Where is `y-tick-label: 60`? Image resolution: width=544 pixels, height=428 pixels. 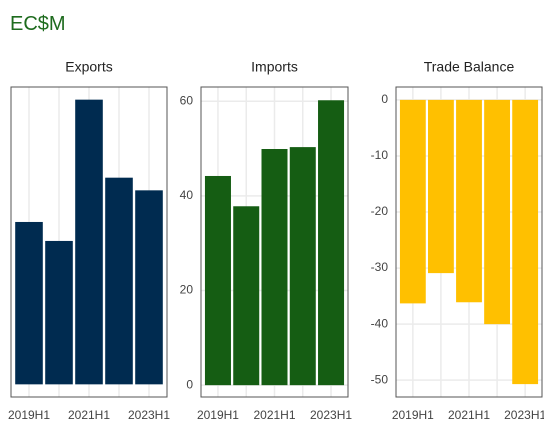 y-tick-label: 60 is located at coordinates (187, 100).